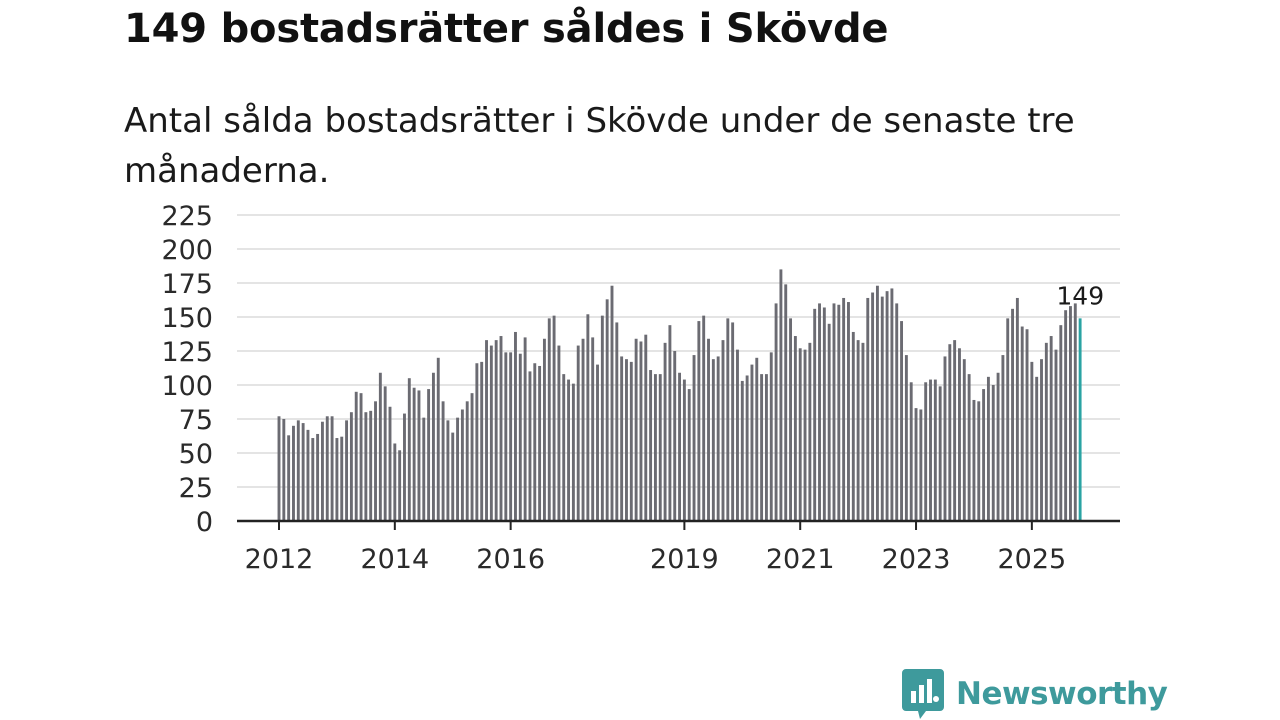 The image size is (1280, 720). What do you see at coordinates (187, 250) in the screenshot?
I see `y-tick-label: 200` at bounding box center [187, 250].